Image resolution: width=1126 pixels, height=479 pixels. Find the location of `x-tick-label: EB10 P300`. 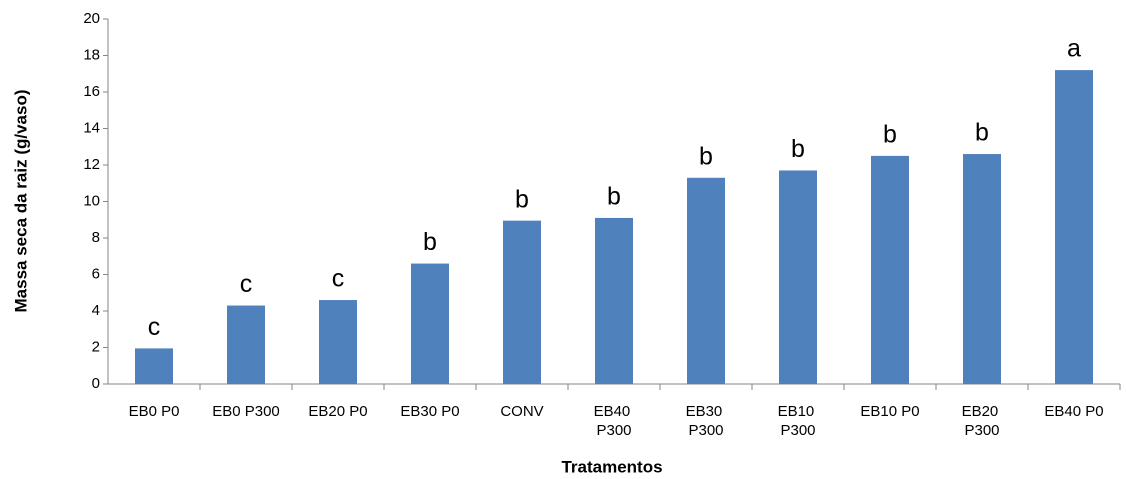

x-tick-label: EB10 P300 is located at coordinates (798, 421).